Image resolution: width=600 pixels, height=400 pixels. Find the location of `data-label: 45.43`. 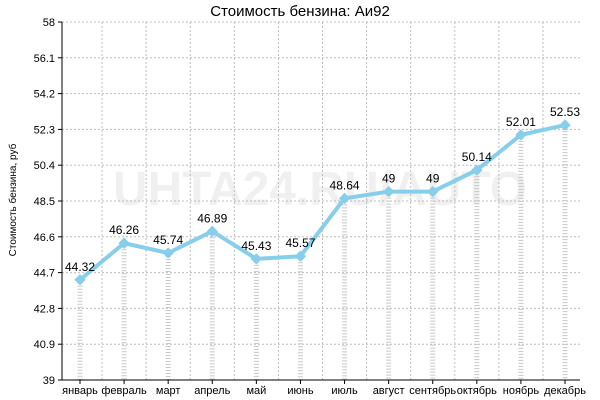

data-label: 45.43 is located at coordinates (256, 246).